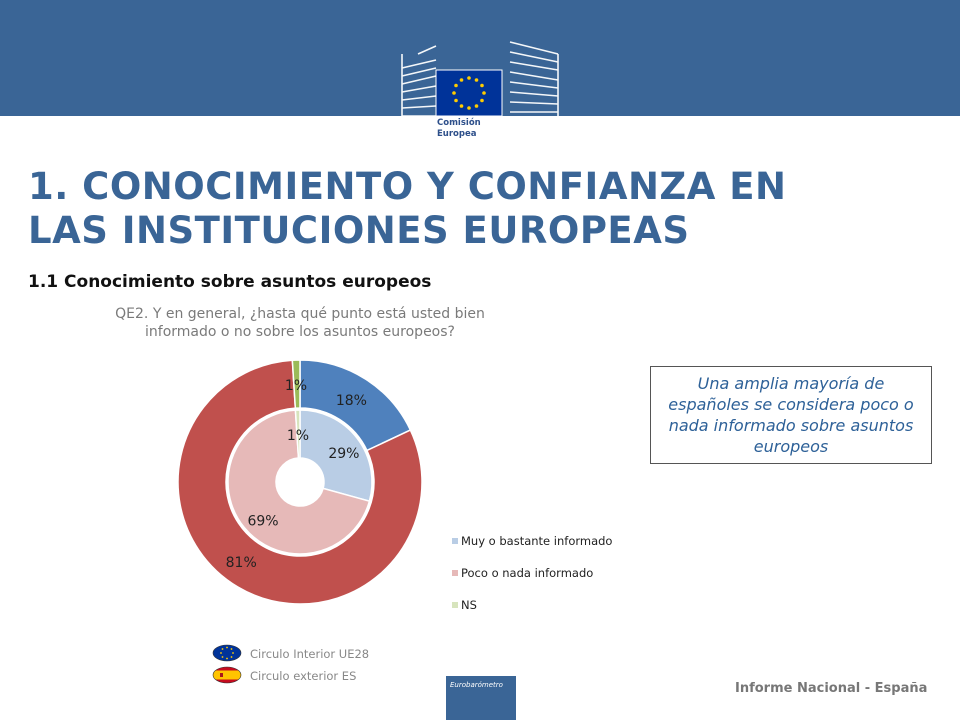 Image resolution: width=960 pixels, height=720 pixels. Describe the element at coordinates (459, 123) in the screenshot. I see `logo-text-line-1: Comisión` at that location.